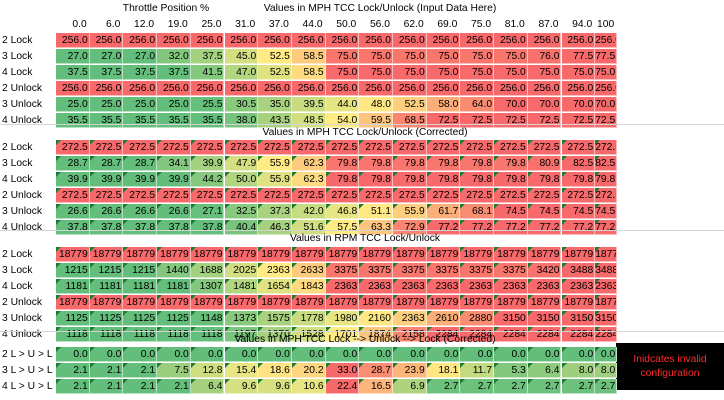 The image size is (724, 400). I want to click on value-cell: 3150, so click(544, 318).